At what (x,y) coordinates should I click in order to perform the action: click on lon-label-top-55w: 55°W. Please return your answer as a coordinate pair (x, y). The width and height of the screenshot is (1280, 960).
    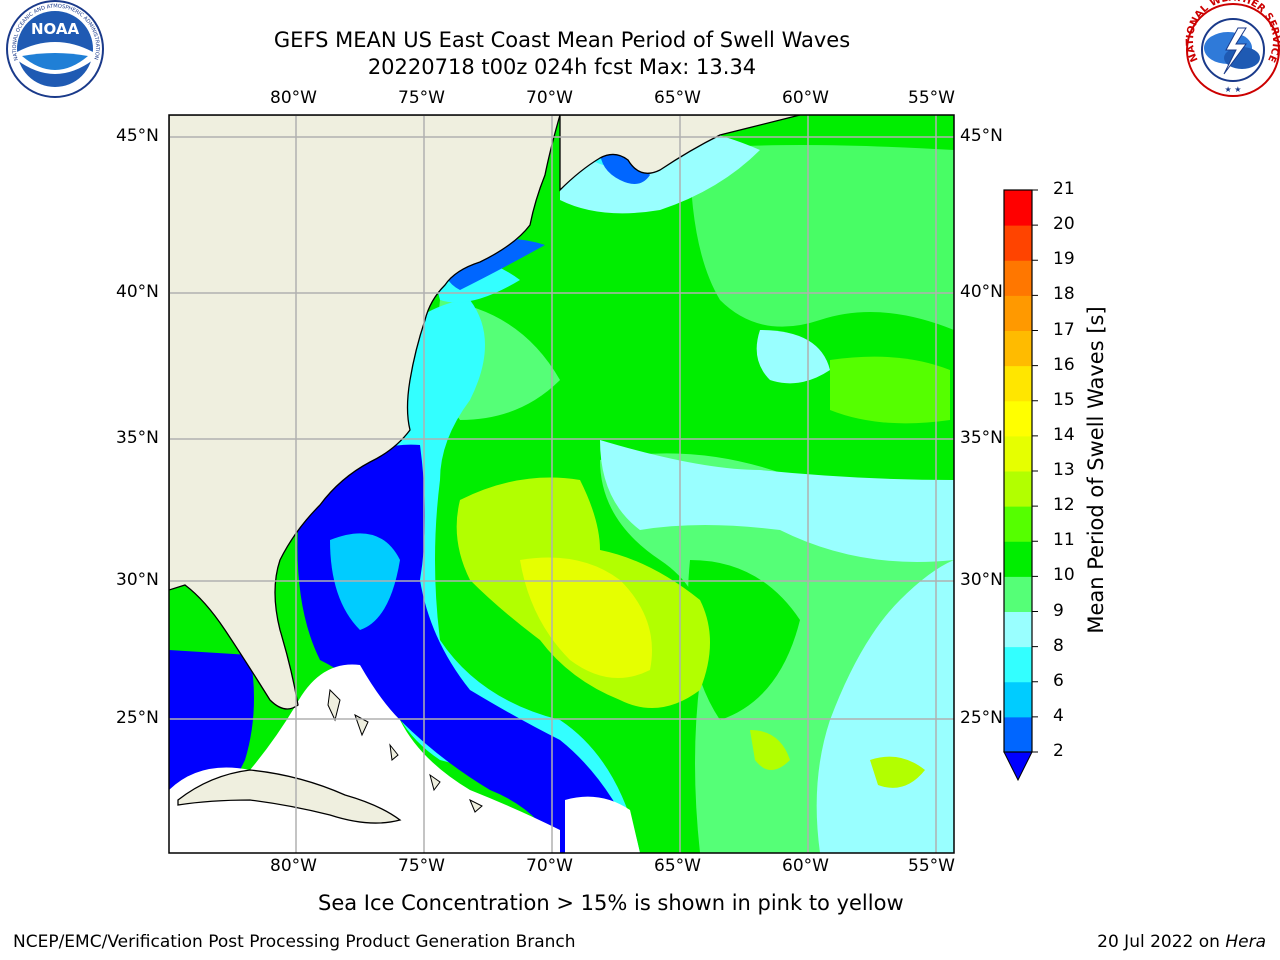
    Looking at the image, I should click on (931, 98).